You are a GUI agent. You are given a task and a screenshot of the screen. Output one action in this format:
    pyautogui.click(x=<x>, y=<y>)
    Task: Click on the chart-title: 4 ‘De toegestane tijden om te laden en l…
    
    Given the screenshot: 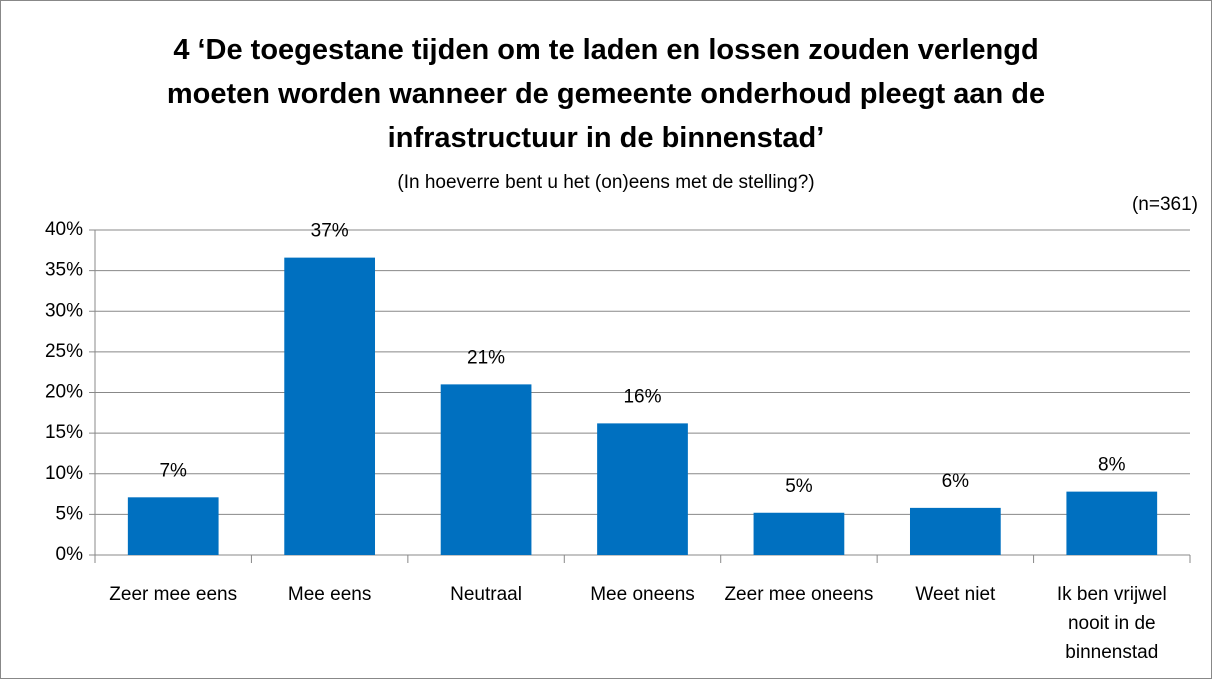 What is the action you would take?
    pyautogui.click(x=606, y=94)
    